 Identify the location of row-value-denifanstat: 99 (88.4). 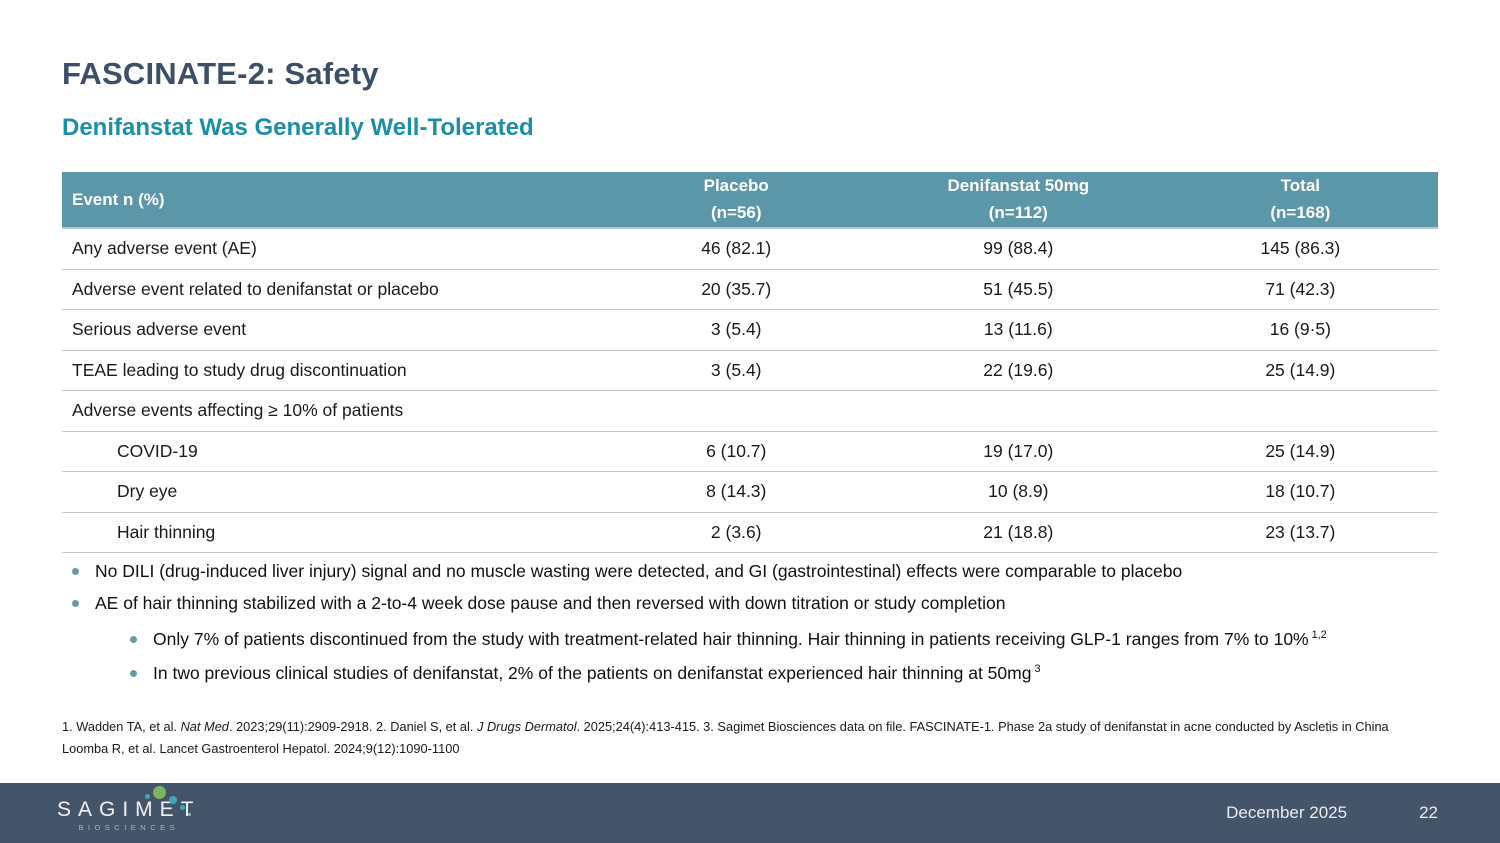
(1018, 248).